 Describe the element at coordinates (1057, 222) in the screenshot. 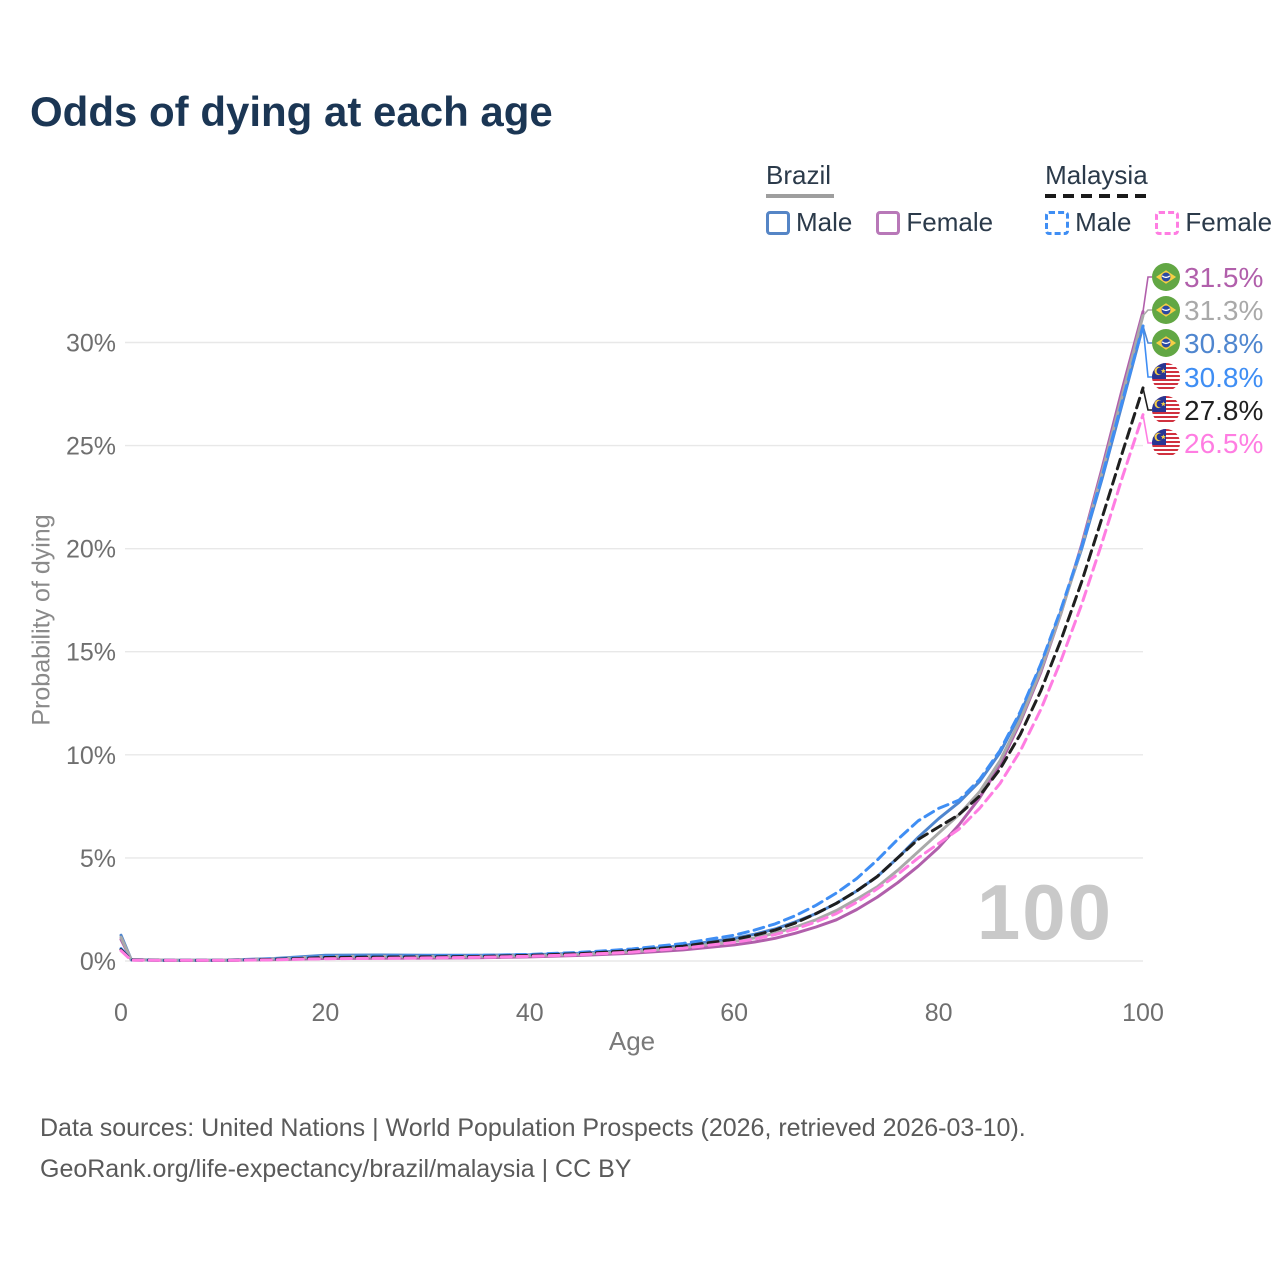

I see `legend-swatch-malaysia-male` at that location.